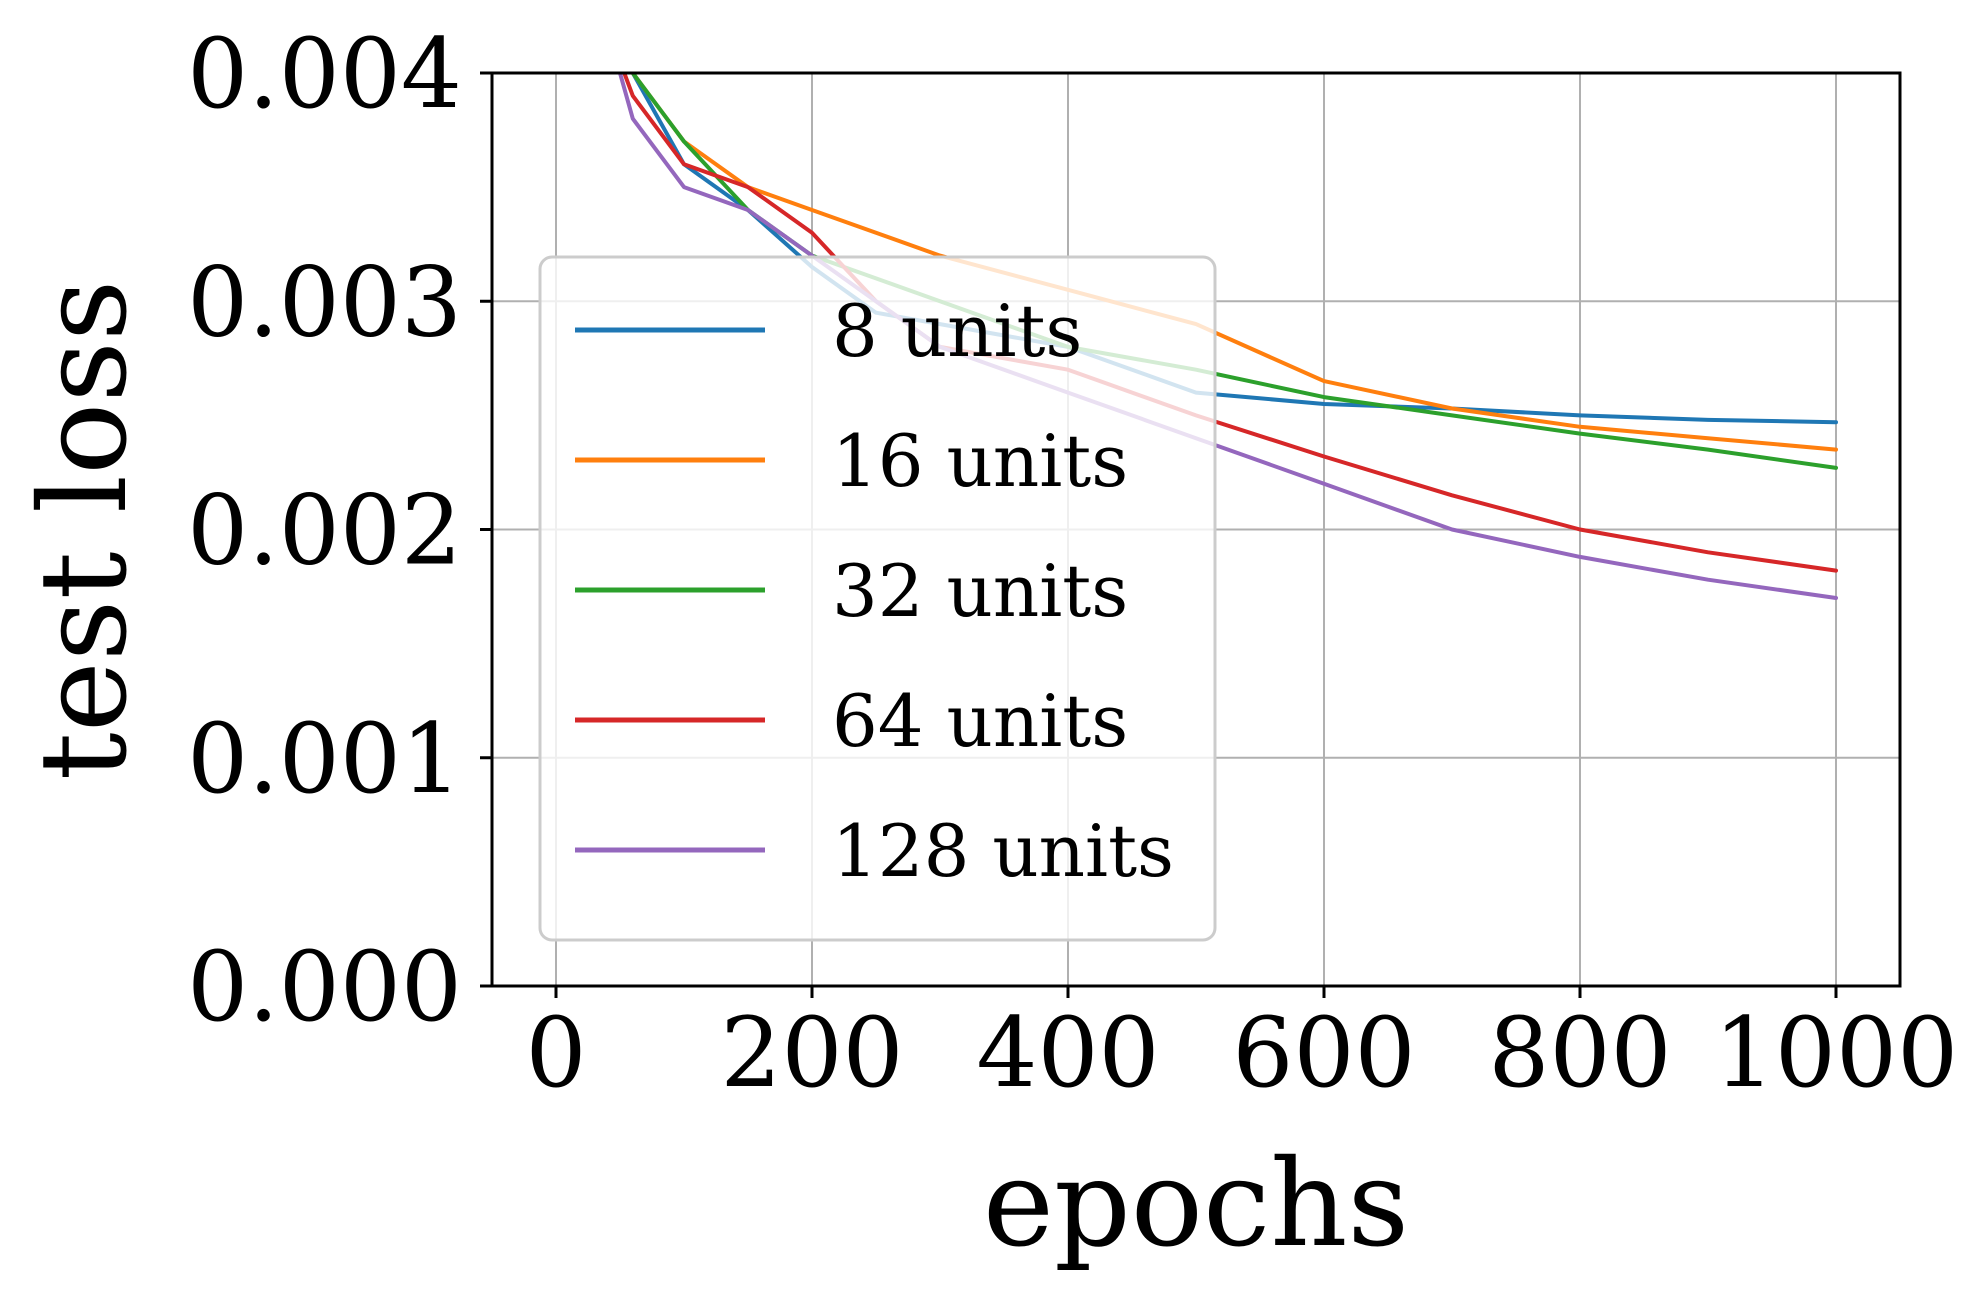  What do you see at coordinates (324, 302) in the screenshot?
I see `y-tick-label: 0.003` at bounding box center [324, 302].